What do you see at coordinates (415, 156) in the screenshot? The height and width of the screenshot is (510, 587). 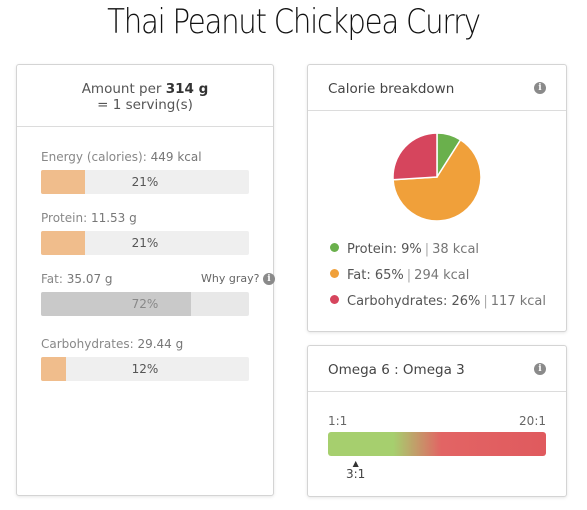 I see `pie-slice-carbohydrates` at bounding box center [415, 156].